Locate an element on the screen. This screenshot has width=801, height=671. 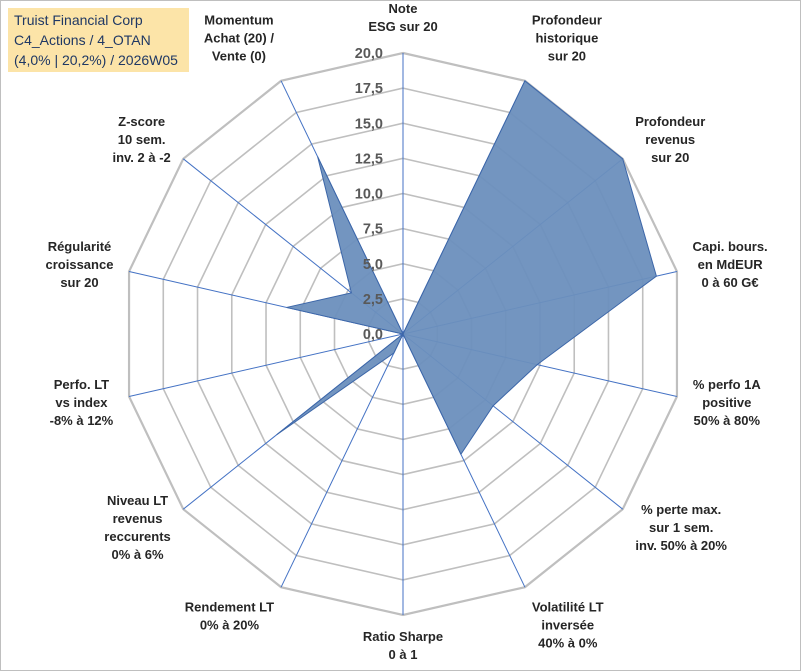
category-label-line: Achat (20) / is located at coordinates (239, 37).